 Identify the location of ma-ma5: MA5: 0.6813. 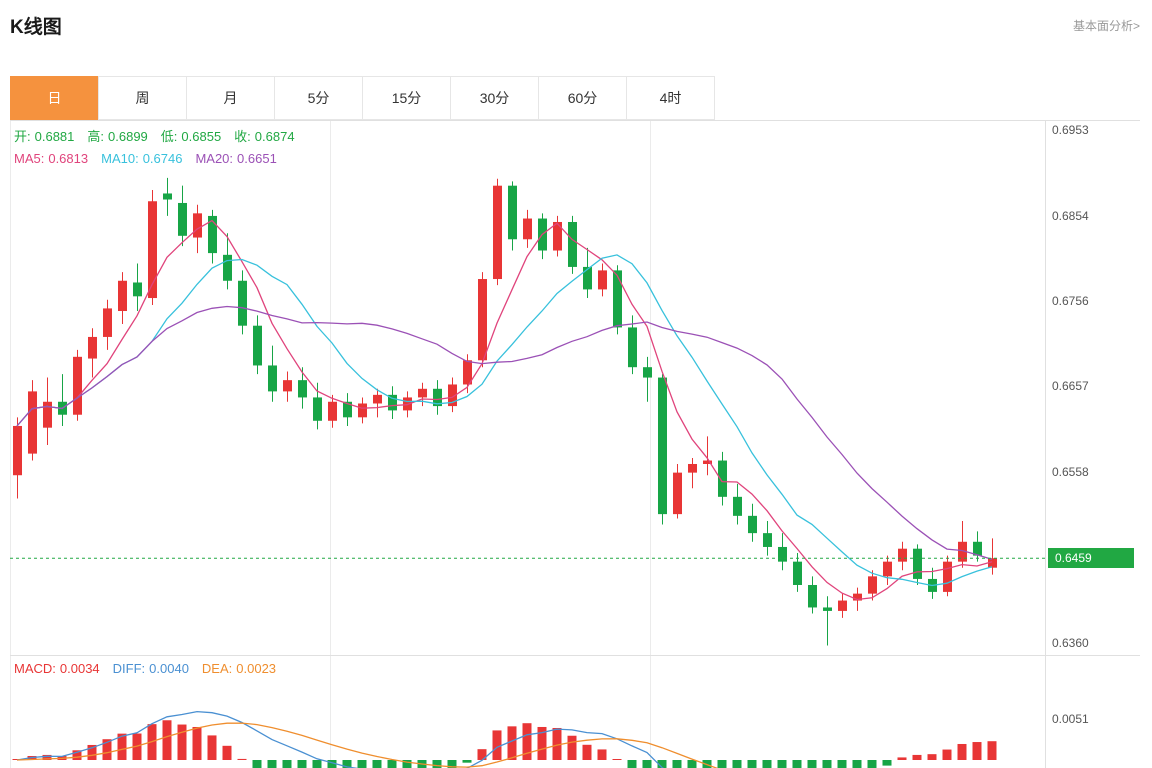
(51, 158).